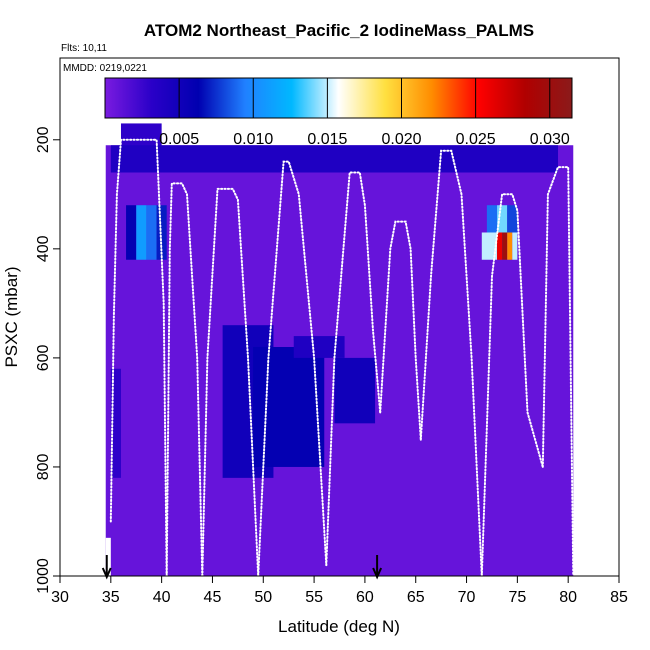  I want to click on x-tick-label: 70, so click(467, 597).